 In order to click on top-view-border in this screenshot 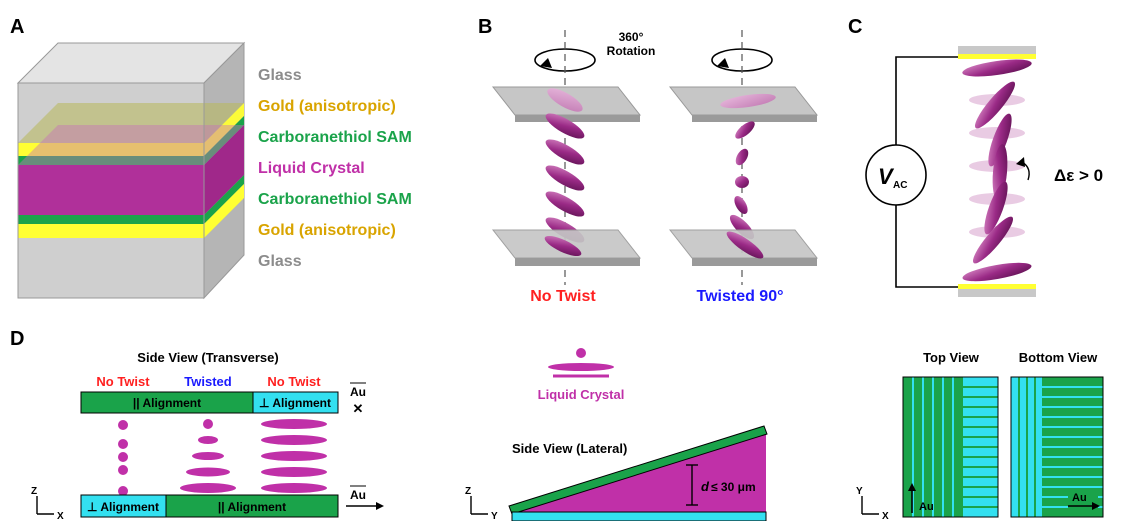, I will do `click(950, 447)`.